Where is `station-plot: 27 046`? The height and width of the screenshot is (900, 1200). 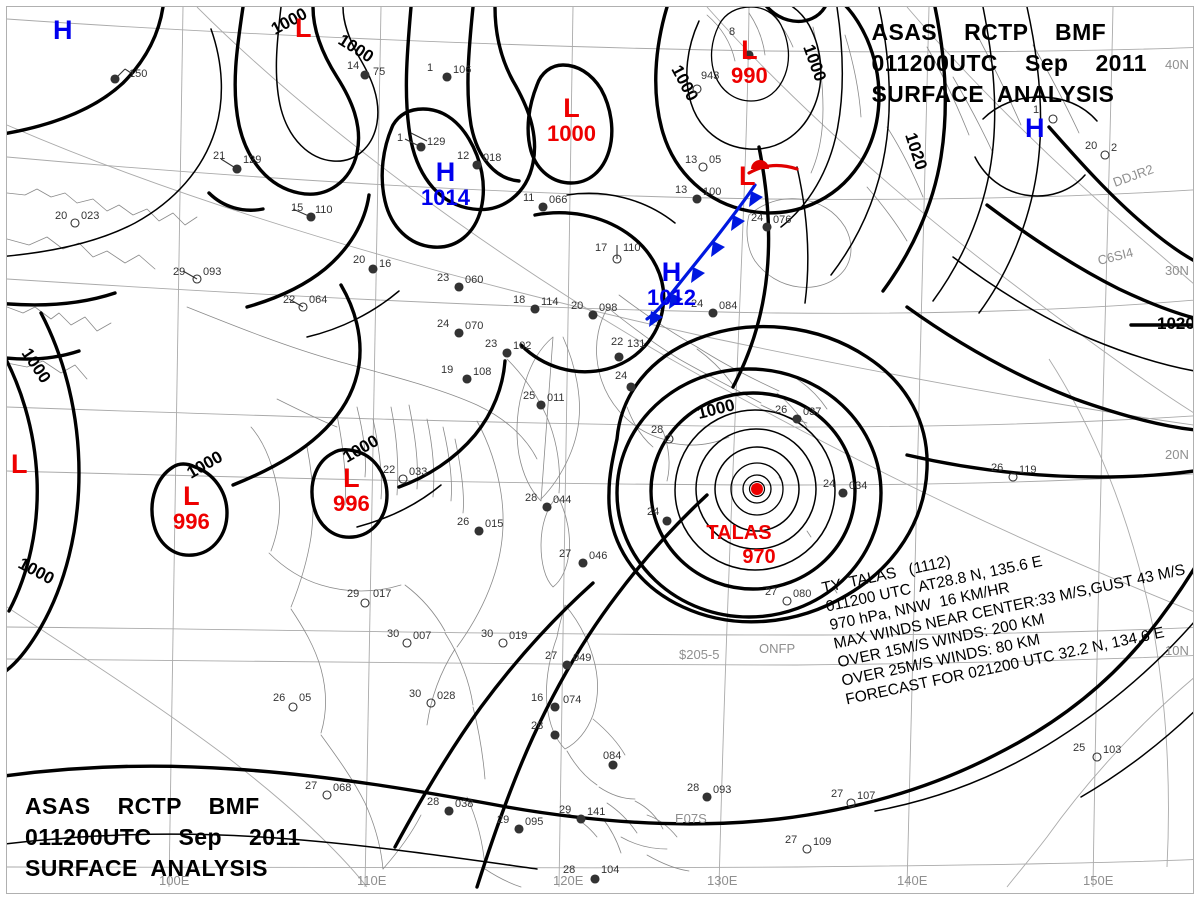 station-plot: 27 046 is located at coordinates (583, 558).